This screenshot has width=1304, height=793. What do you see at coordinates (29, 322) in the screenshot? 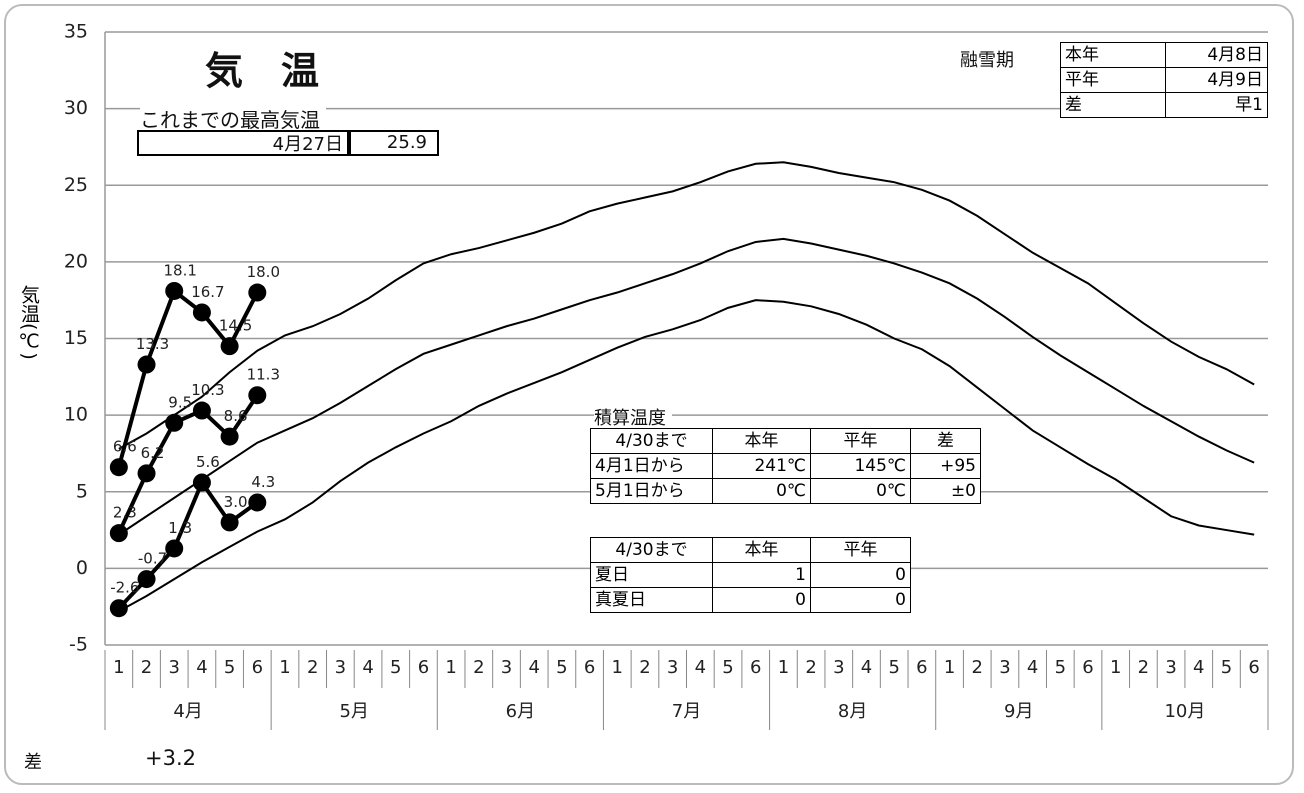
I see `y-axis-label: 気温(℃)` at bounding box center [29, 322].